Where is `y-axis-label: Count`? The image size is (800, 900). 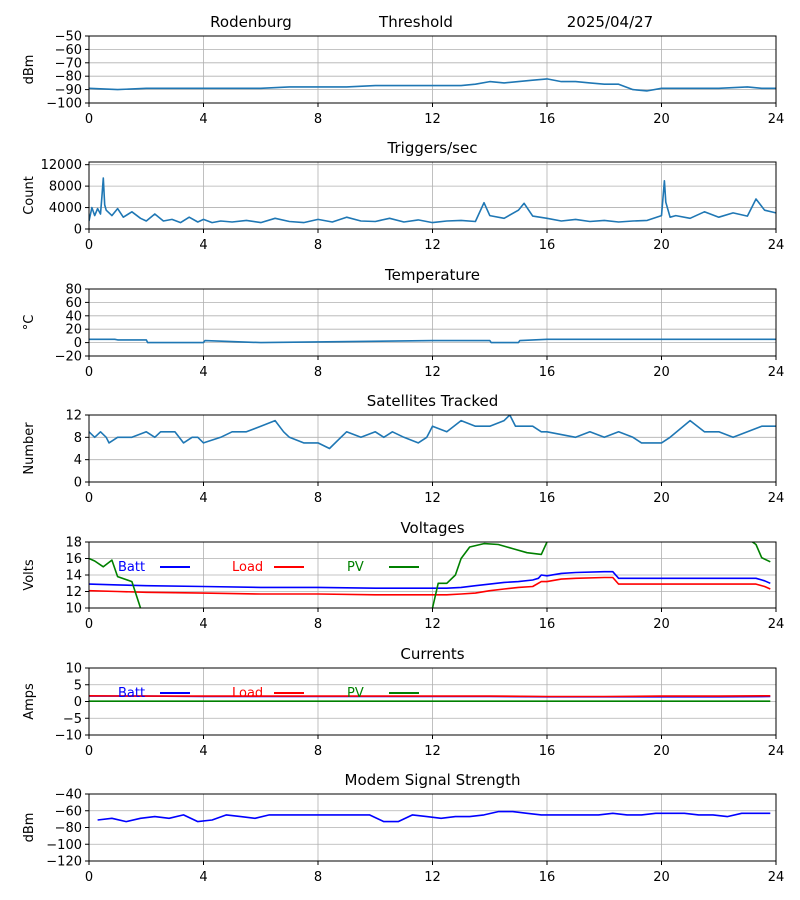
y-axis-label: Count is located at coordinates (29, 195).